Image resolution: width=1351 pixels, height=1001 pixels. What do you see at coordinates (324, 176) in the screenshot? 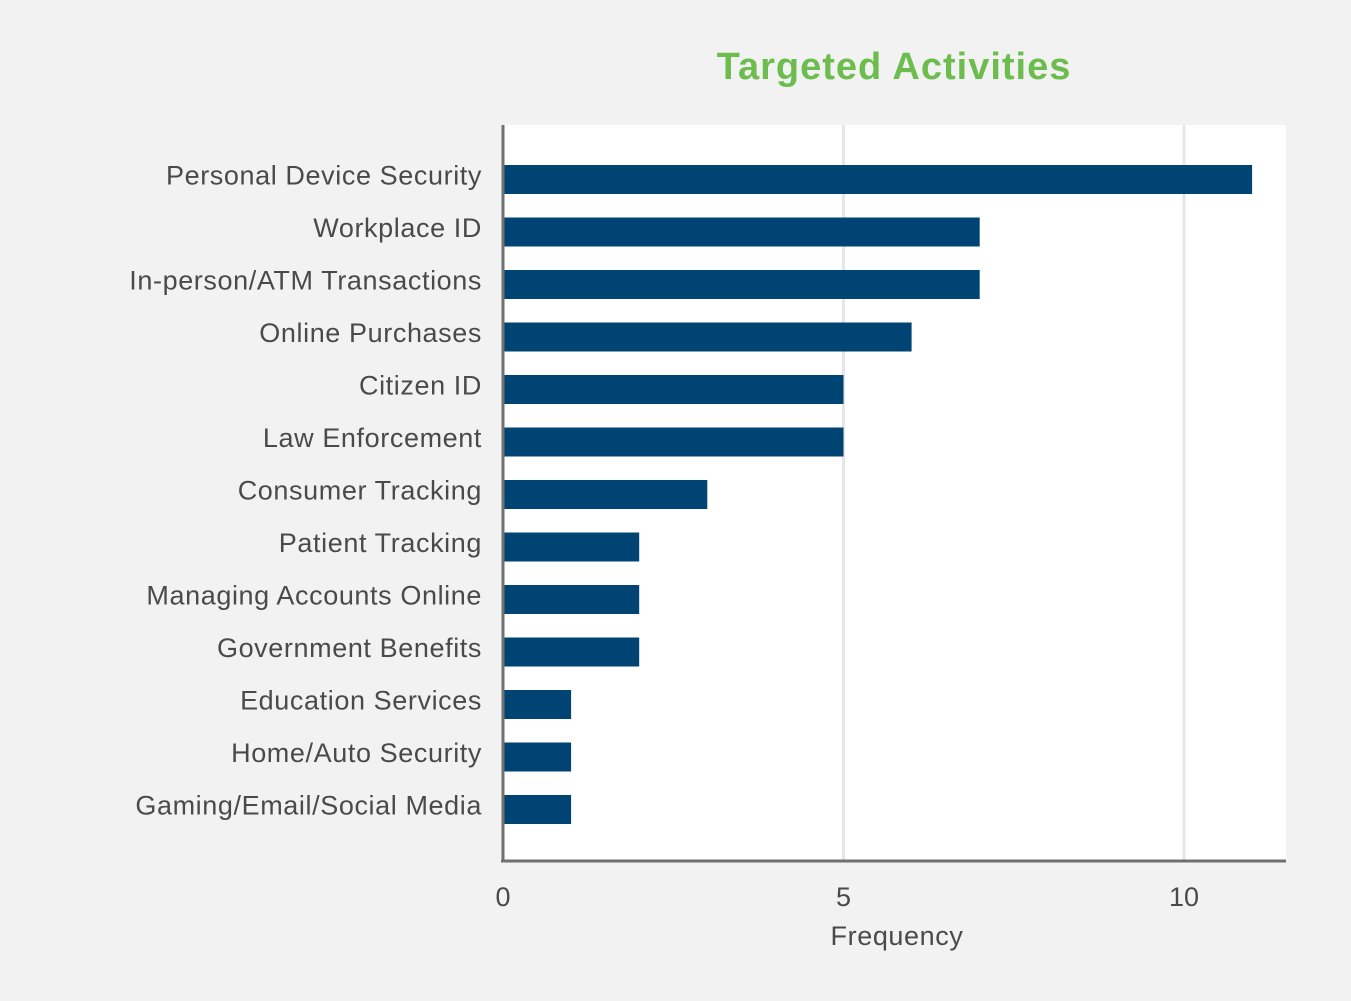
I see `category-label: Personal Device Security` at bounding box center [324, 176].